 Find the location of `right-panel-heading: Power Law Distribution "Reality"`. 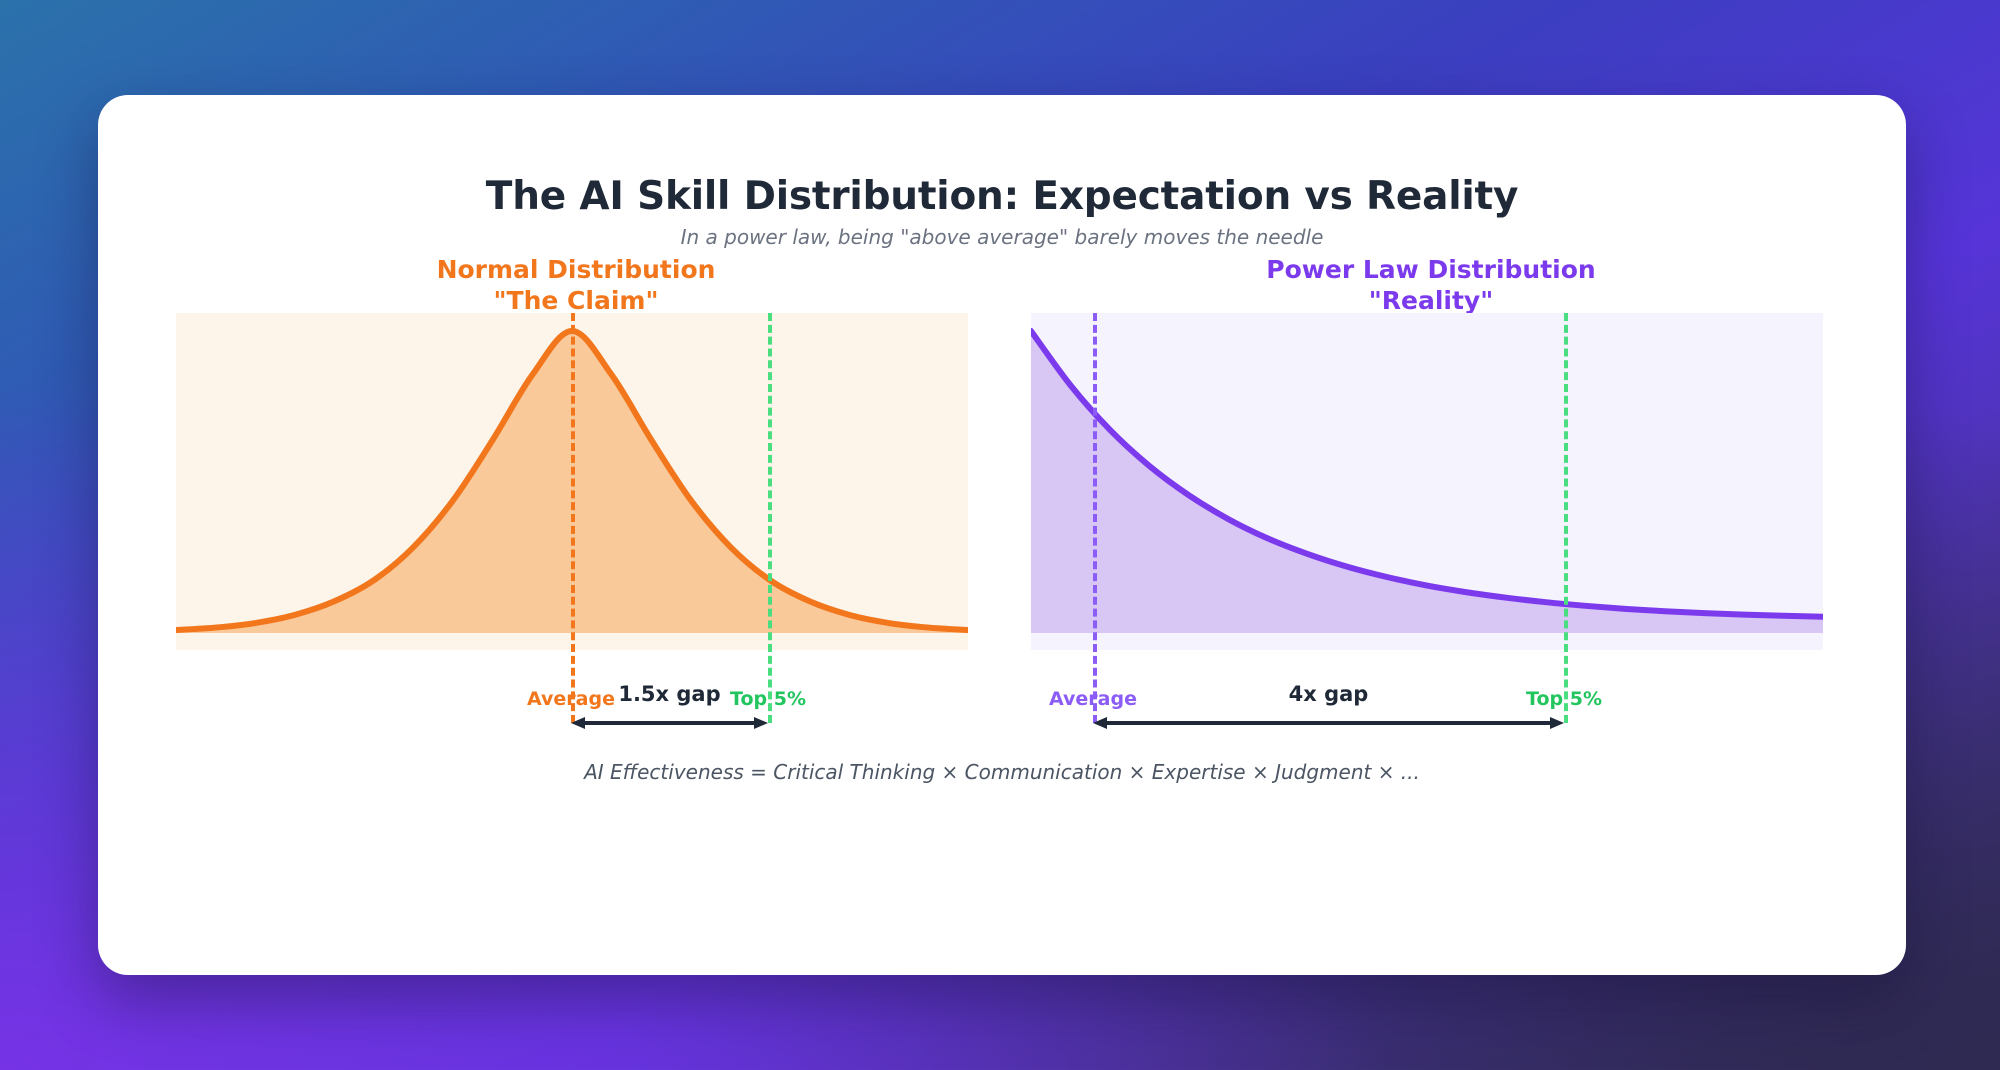

right-panel-heading: Power Law Distribution "Reality" is located at coordinates (1431, 285).